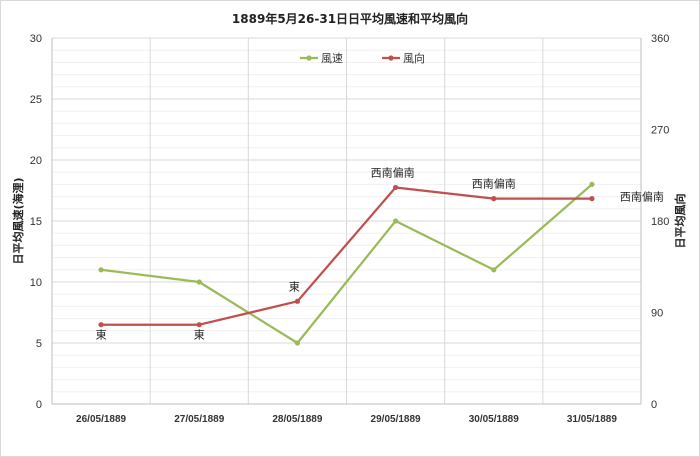 The width and height of the screenshot is (700, 457). Describe the element at coordinates (36, 283) in the screenshot. I see `y-left-tick-label: 10` at that location.